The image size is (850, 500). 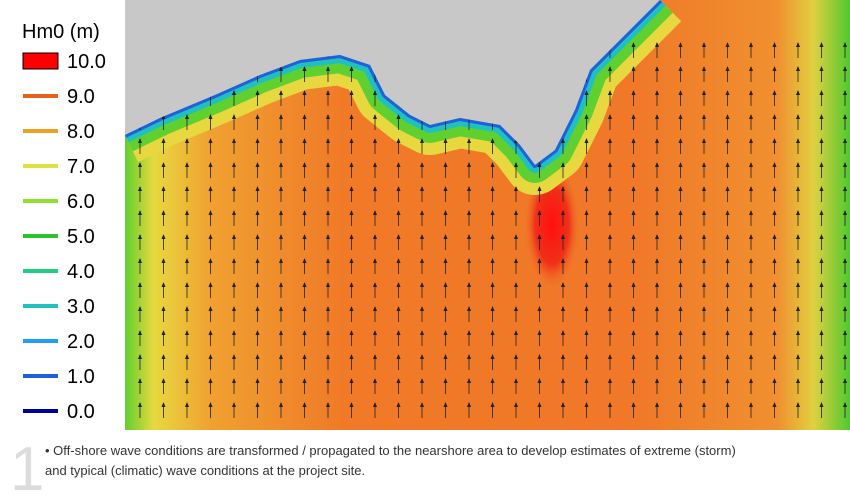 What do you see at coordinates (81, 132) in the screenshot?
I see `legend-label: 8.0` at bounding box center [81, 132].